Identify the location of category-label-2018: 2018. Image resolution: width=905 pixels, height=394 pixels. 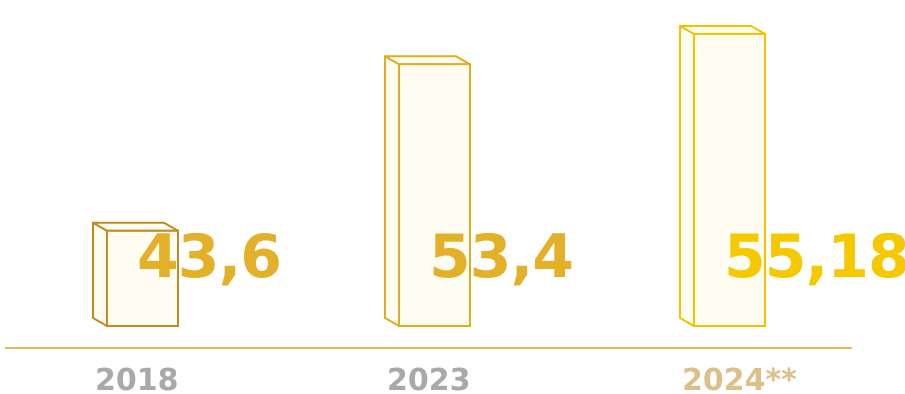
(137, 378).